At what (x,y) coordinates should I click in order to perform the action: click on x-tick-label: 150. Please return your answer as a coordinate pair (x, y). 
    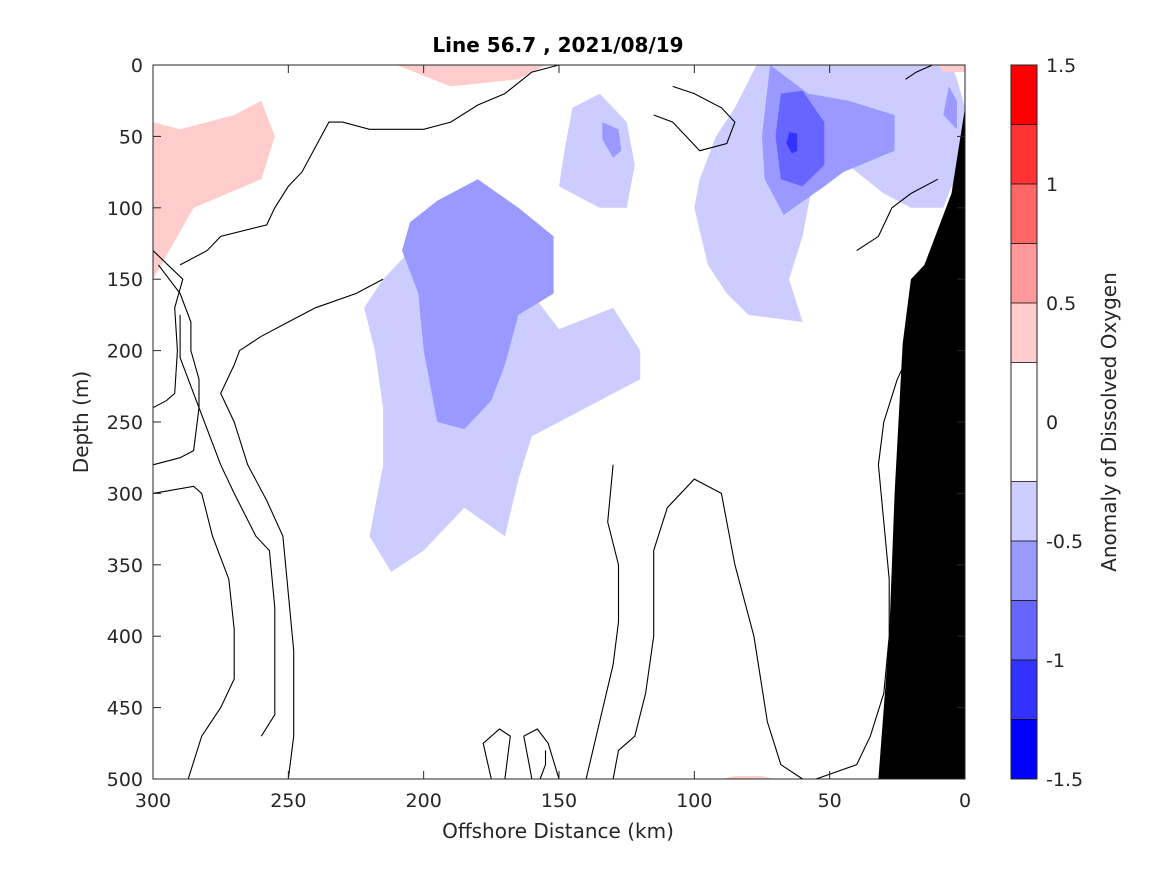
    Looking at the image, I should click on (559, 801).